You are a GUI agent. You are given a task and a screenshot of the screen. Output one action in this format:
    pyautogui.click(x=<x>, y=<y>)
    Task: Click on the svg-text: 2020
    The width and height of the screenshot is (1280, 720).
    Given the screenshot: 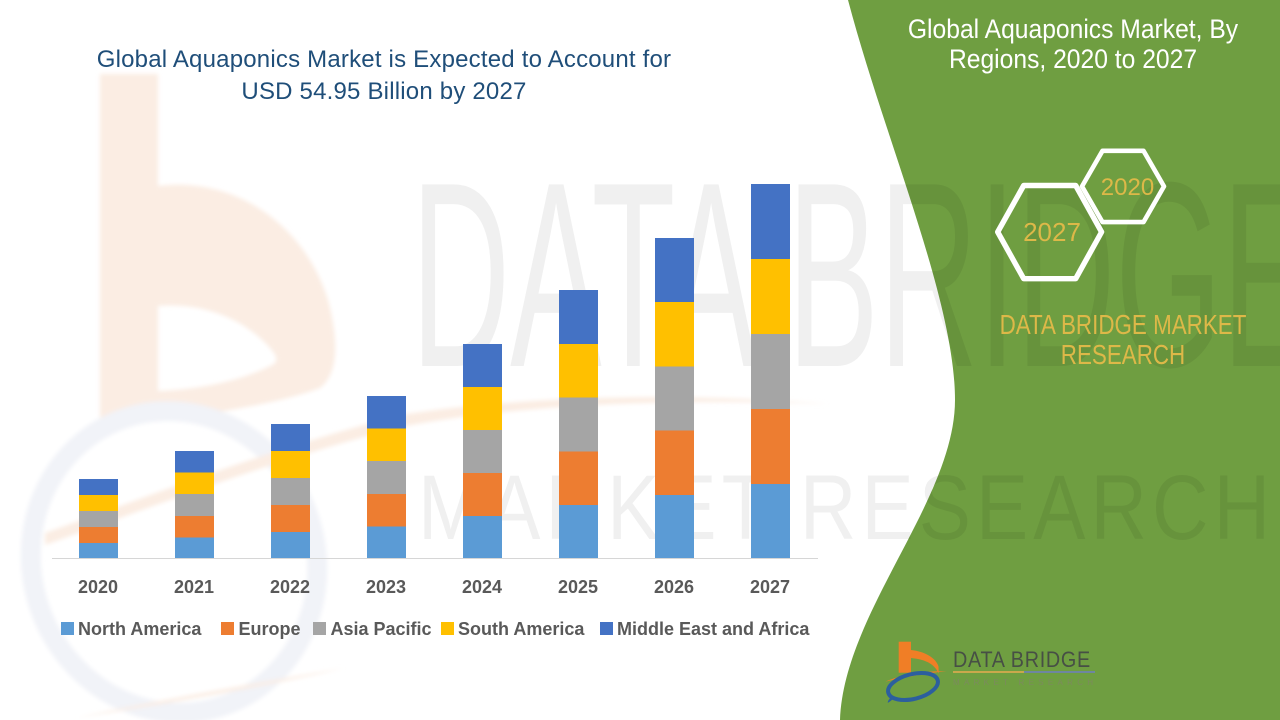 What is the action you would take?
    pyautogui.click(x=1127, y=187)
    